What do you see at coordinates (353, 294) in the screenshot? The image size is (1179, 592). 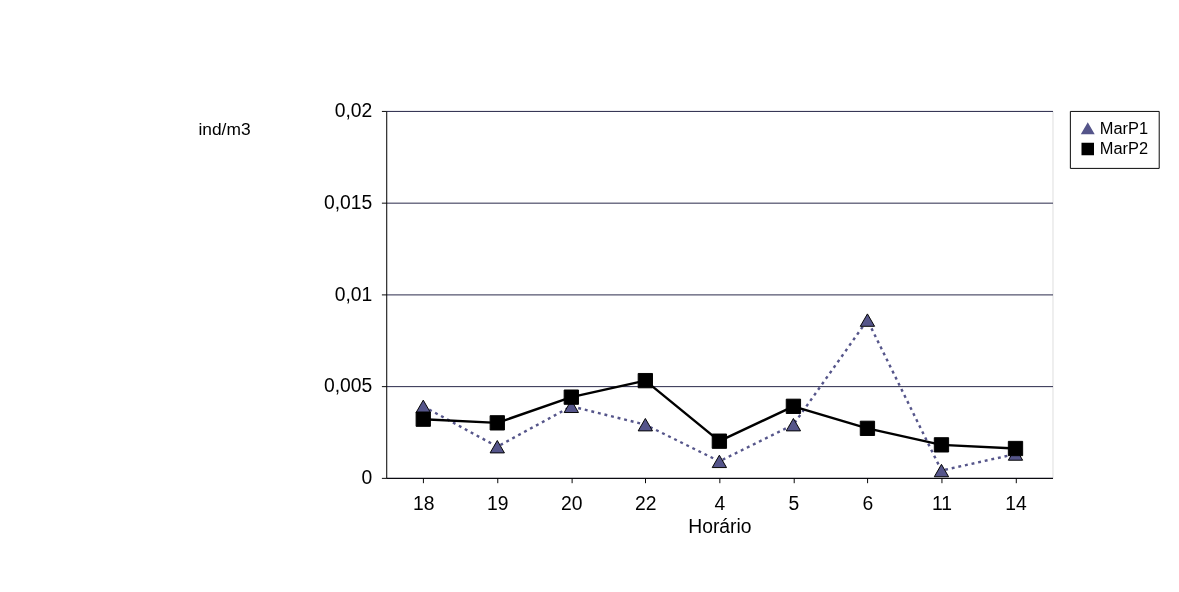 I see `y-tick-label: 0,01` at bounding box center [353, 294].